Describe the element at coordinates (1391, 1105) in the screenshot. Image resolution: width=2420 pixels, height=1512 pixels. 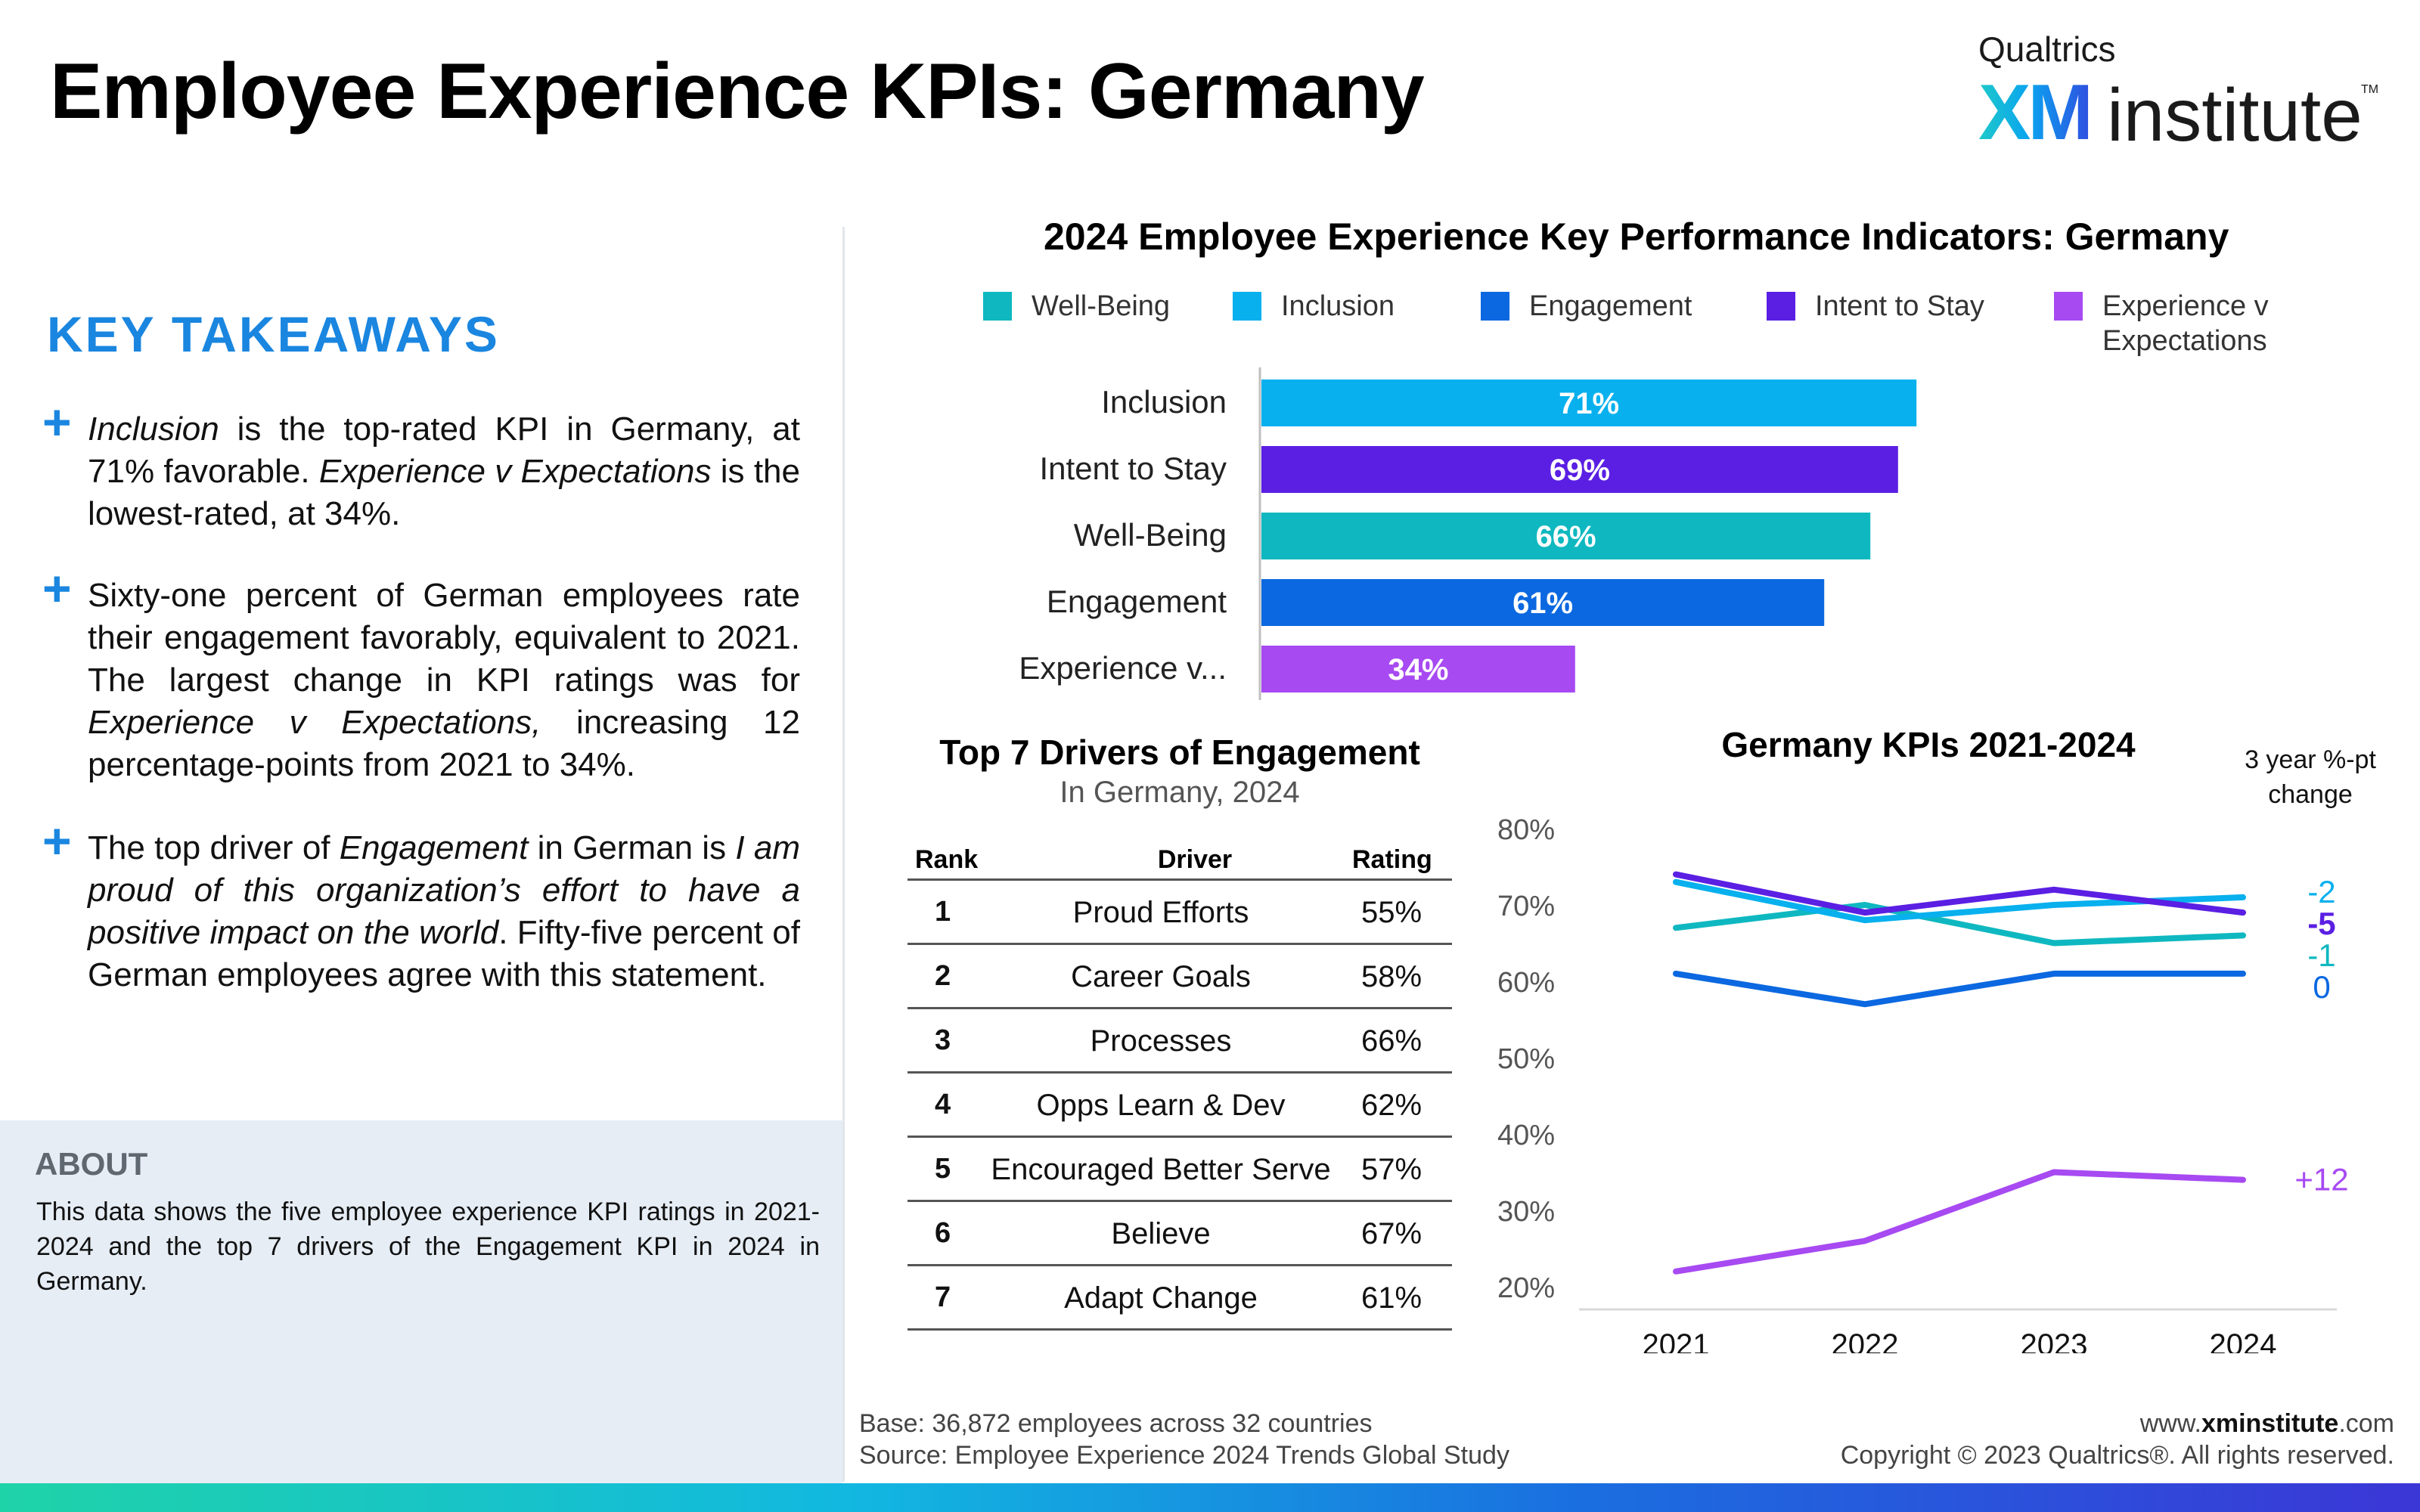
I see `driver-rating: 62%` at that location.